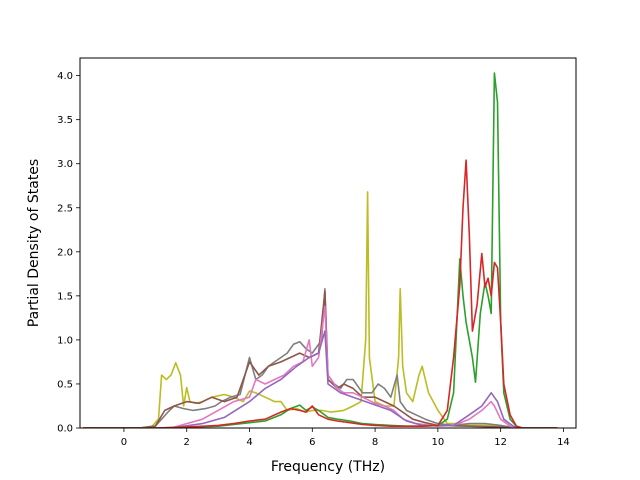 The image size is (640, 480). Describe the element at coordinates (65, 384) in the screenshot. I see `y-tick-label: 0.5` at that location.